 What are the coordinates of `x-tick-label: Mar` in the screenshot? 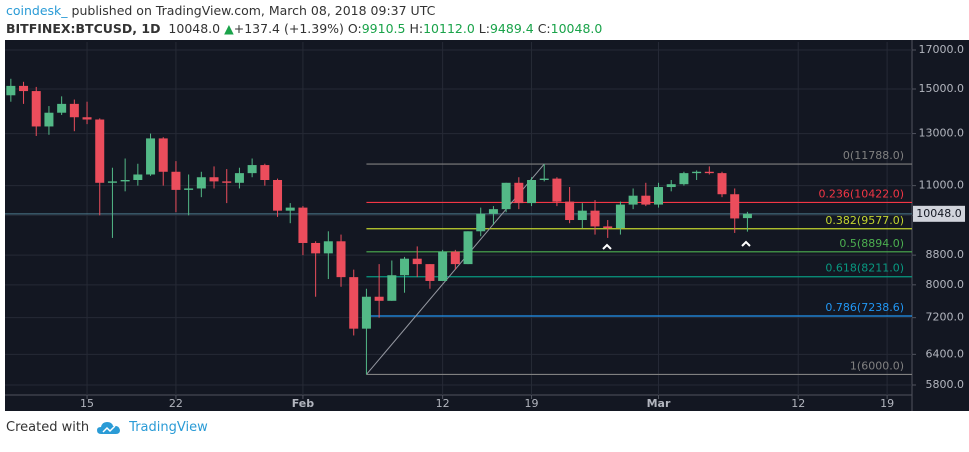 It's located at (659, 403).